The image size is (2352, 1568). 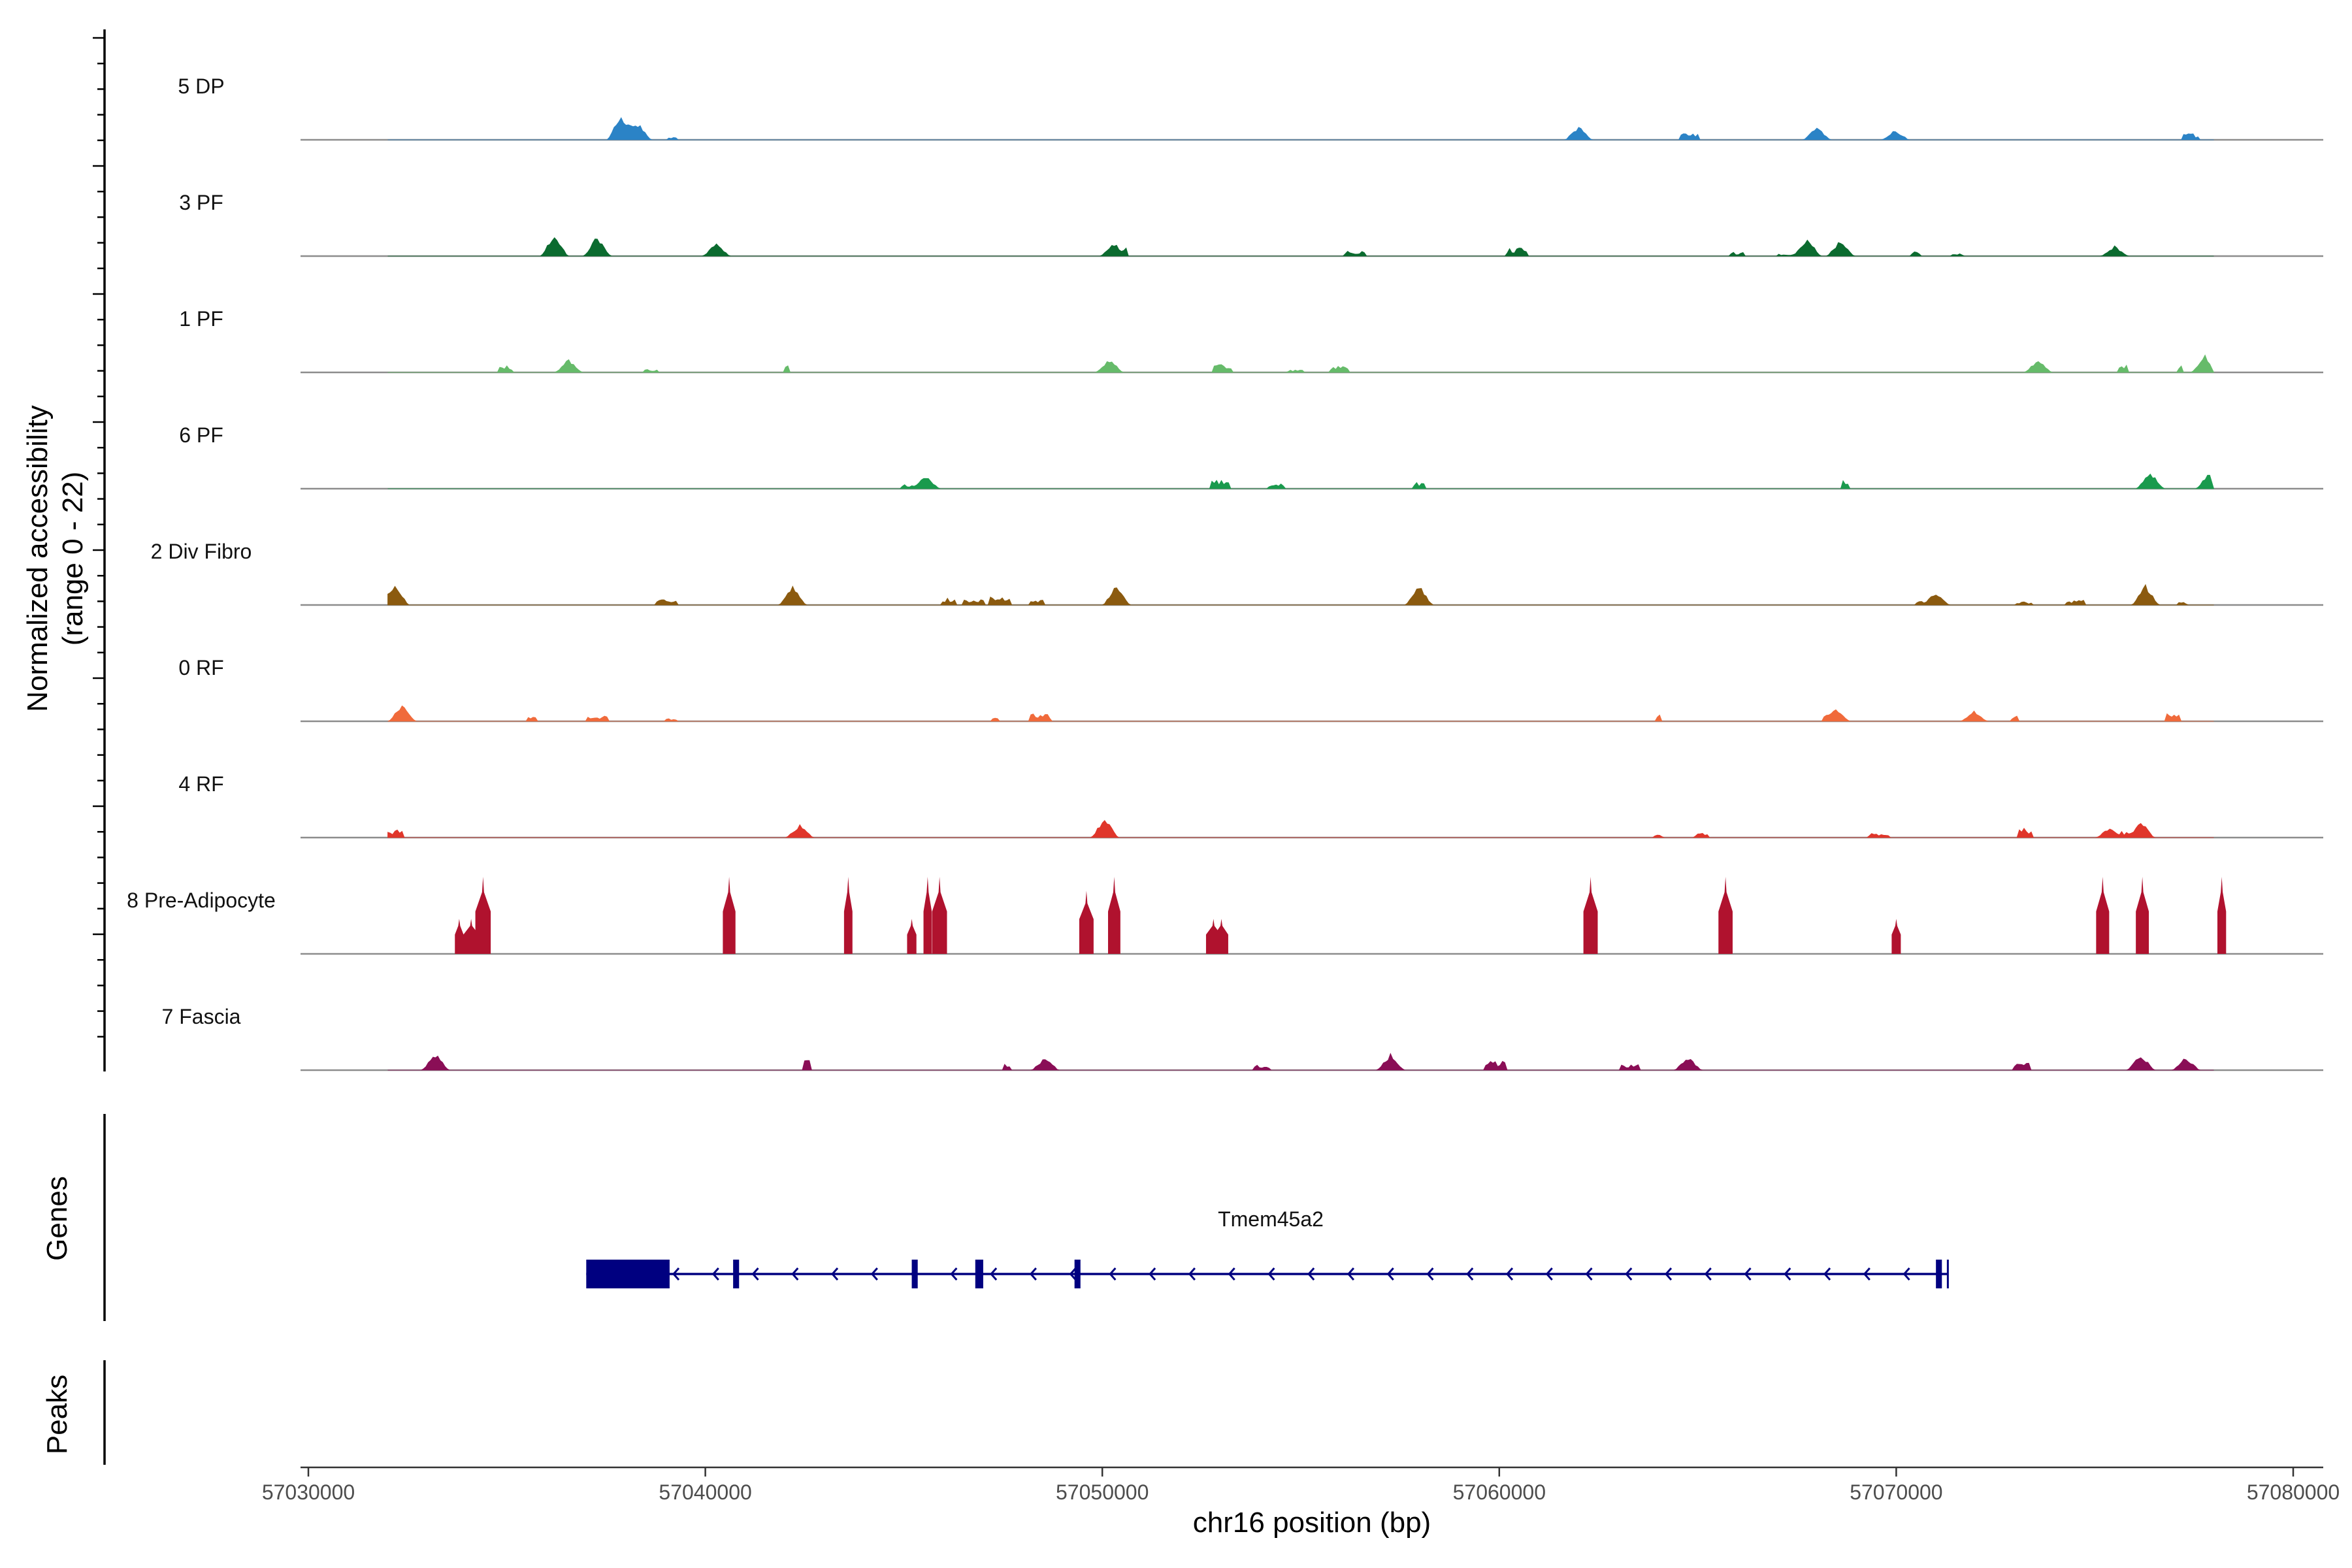 What do you see at coordinates (201, 202) in the screenshot?
I see `track-label: 3 PF` at bounding box center [201, 202].